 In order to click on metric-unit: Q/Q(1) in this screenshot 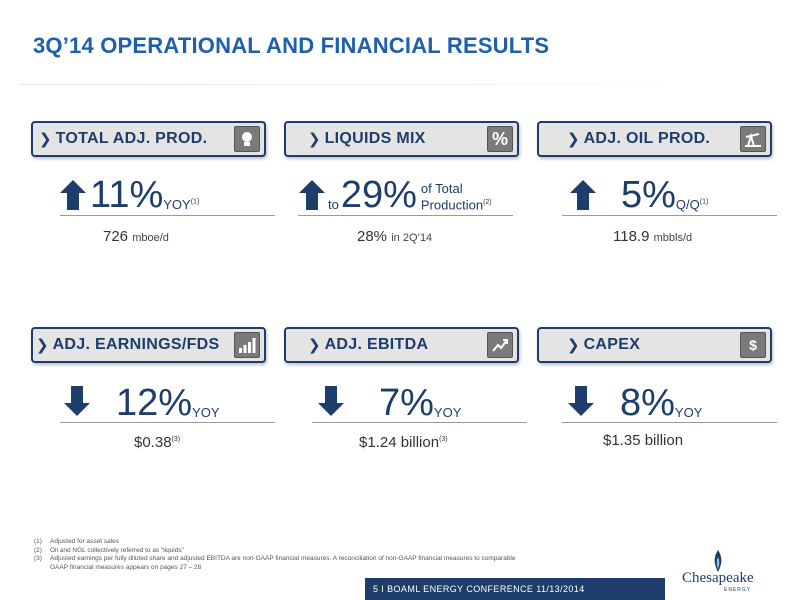, I will do `click(692, 204)`.